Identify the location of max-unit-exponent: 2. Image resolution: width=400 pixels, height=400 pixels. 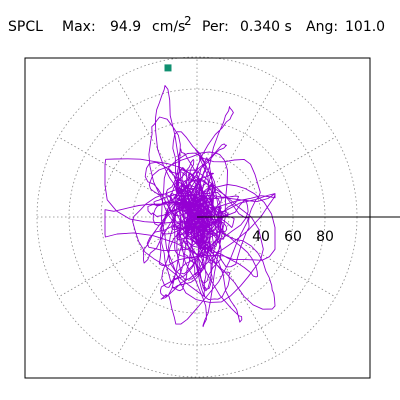
(188, 21).